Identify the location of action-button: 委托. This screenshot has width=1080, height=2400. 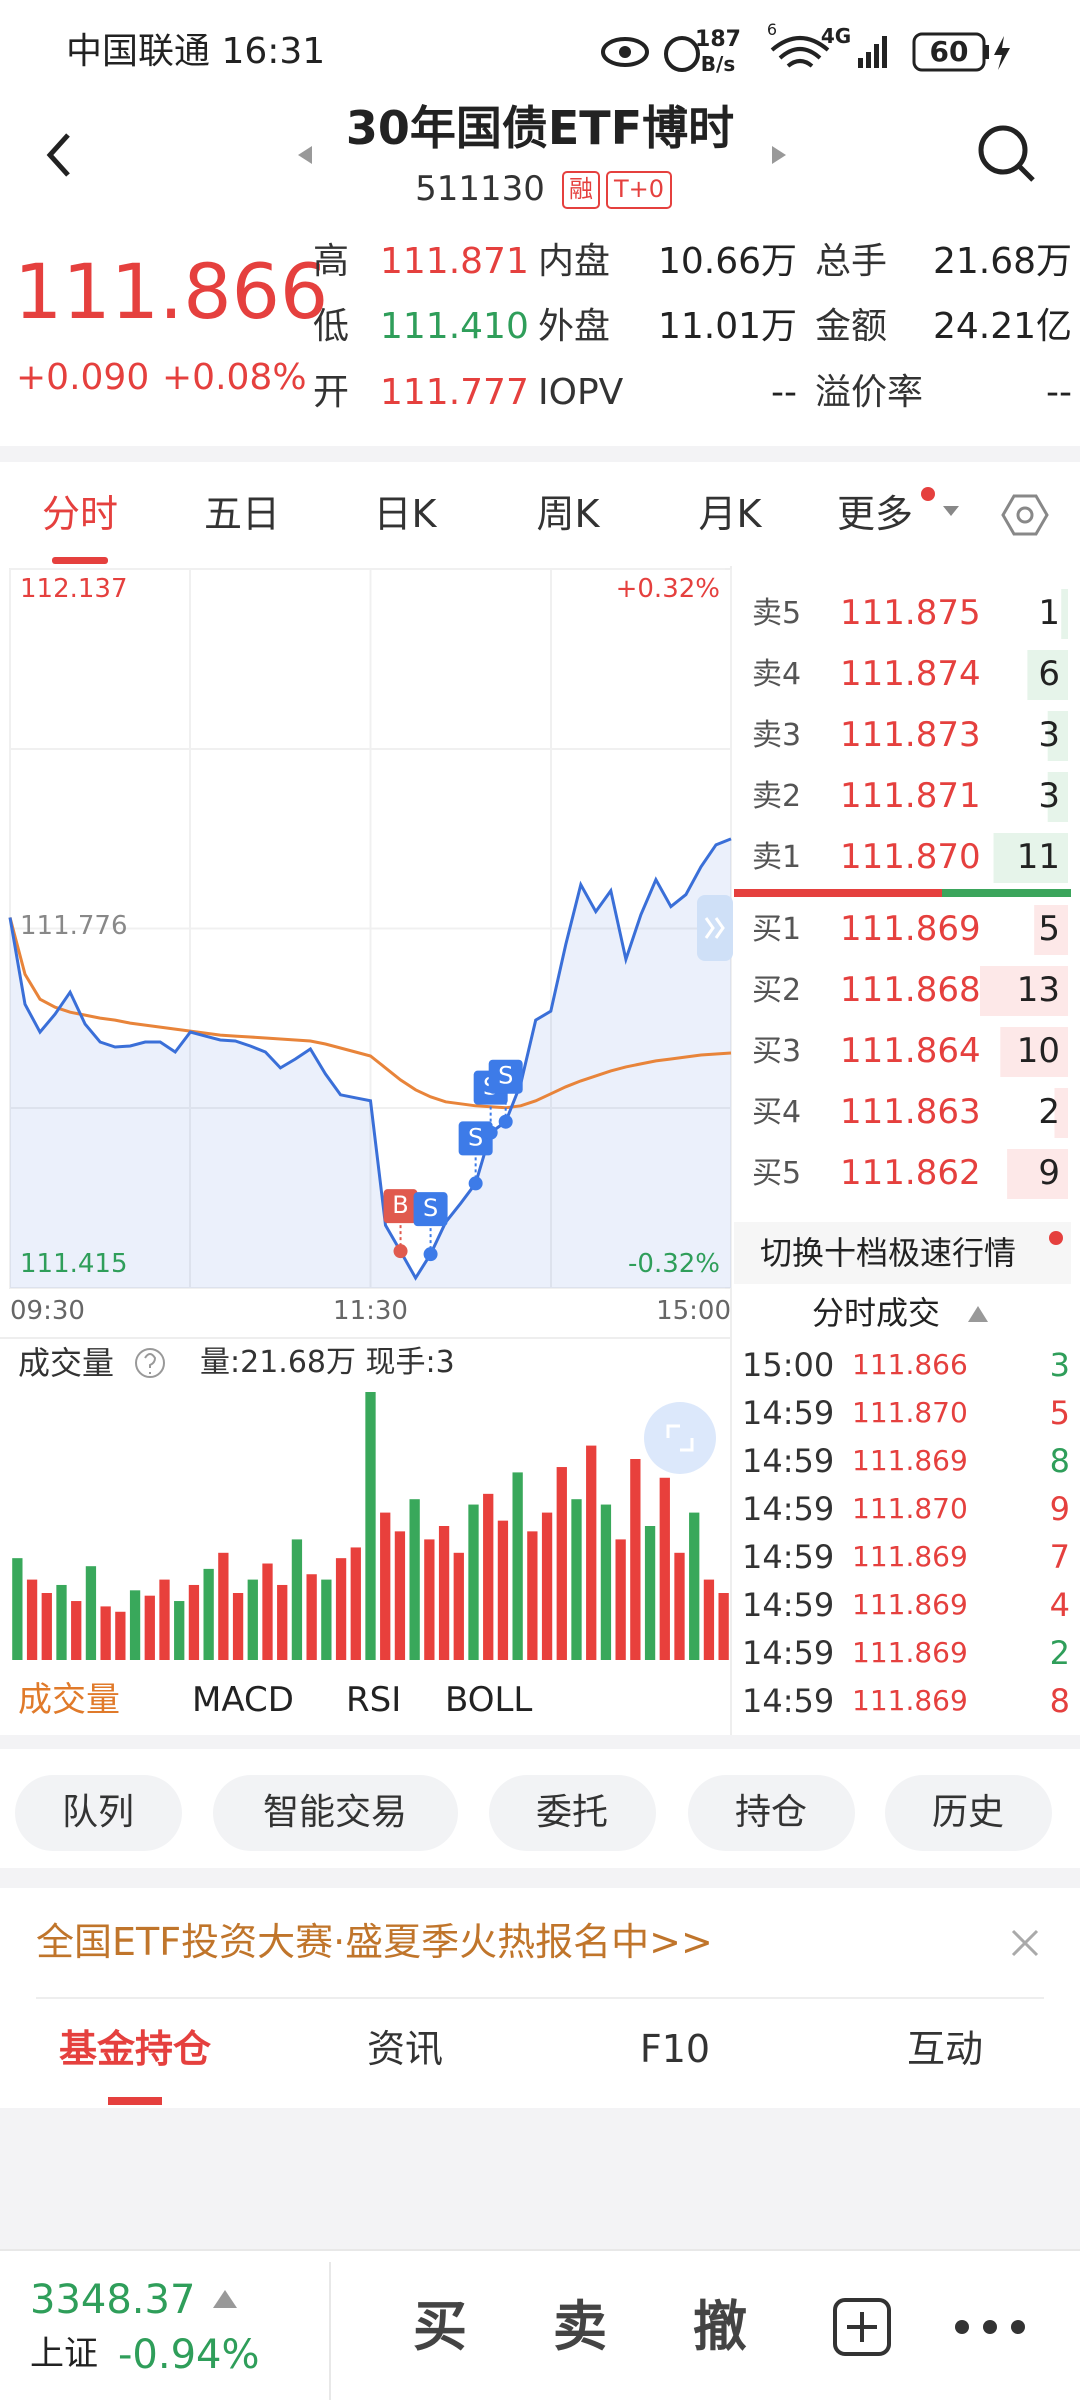
(571, 1812).